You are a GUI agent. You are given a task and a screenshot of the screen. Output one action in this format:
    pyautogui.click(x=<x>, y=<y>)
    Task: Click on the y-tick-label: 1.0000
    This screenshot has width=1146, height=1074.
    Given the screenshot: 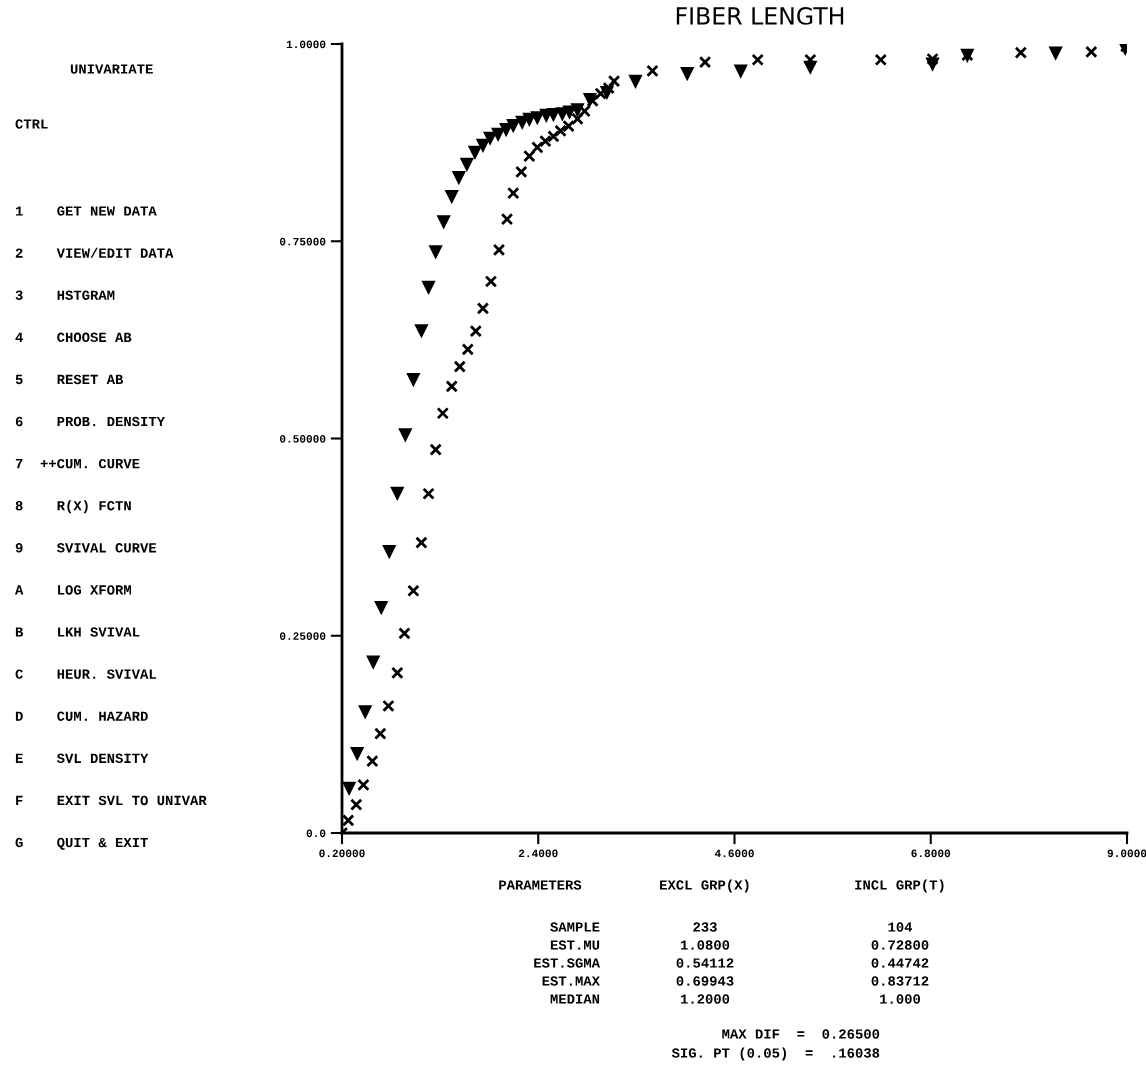 What is the action you would take?
    pyautogui.click(x=306, y=44)
    